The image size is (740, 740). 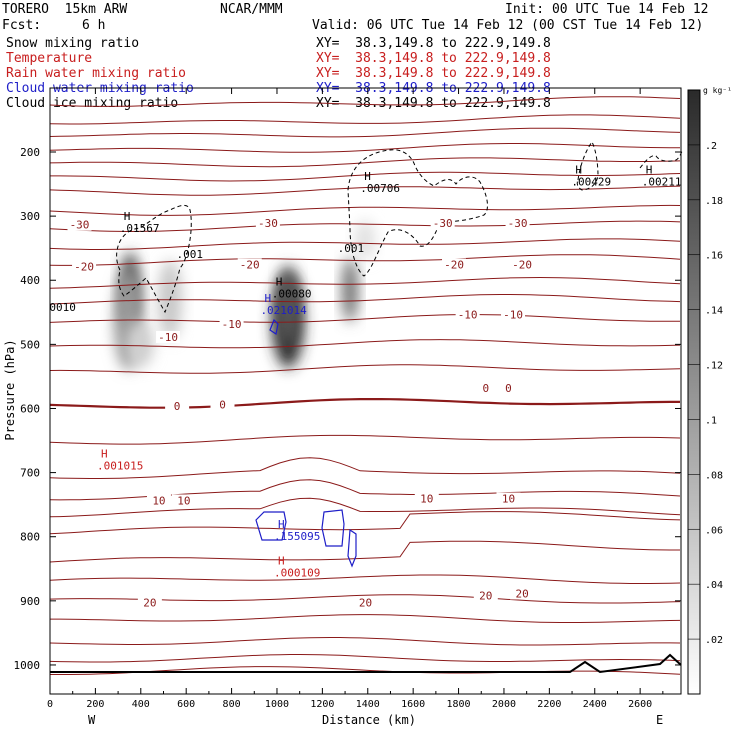 What do you see at coordinates (283, 310) in the screenshot?
I see `extremum-value: .021014` at bounding box center [283, 310].